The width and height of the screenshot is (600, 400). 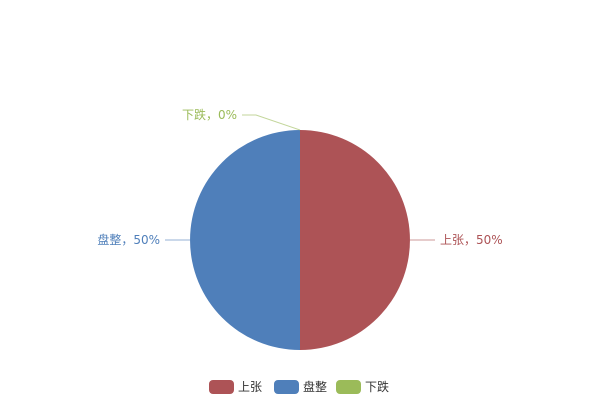 What do you see at coordinates (377, 386) in the screenshot?
I see `legend-label-2: 下跌` at bounding box center [377, 386].